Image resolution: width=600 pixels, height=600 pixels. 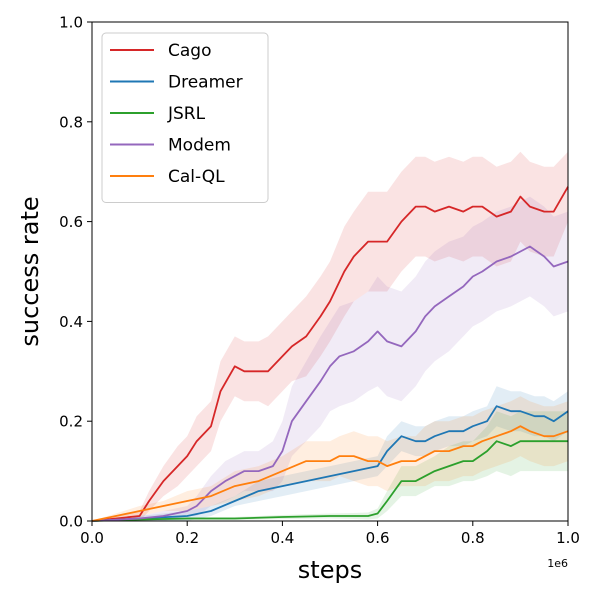 What do you see at coordinates (186, 114) in the screenshot?
I see `legend-label-jsrl: JSRL` at bounding box center [186, 114].